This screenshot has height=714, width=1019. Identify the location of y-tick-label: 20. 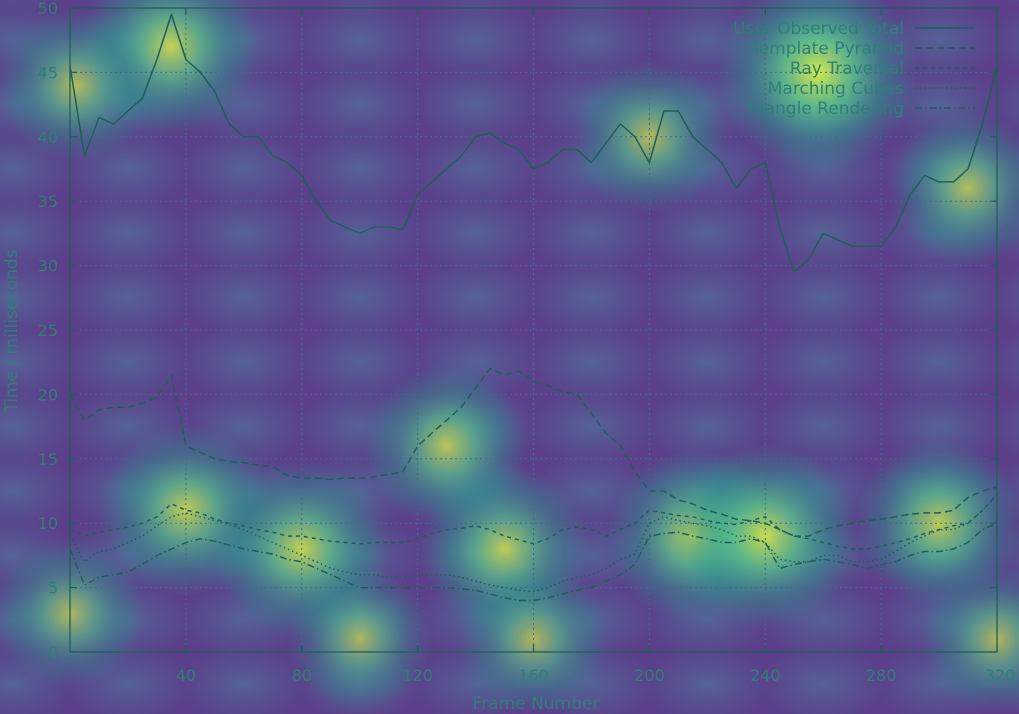
(48, 394).